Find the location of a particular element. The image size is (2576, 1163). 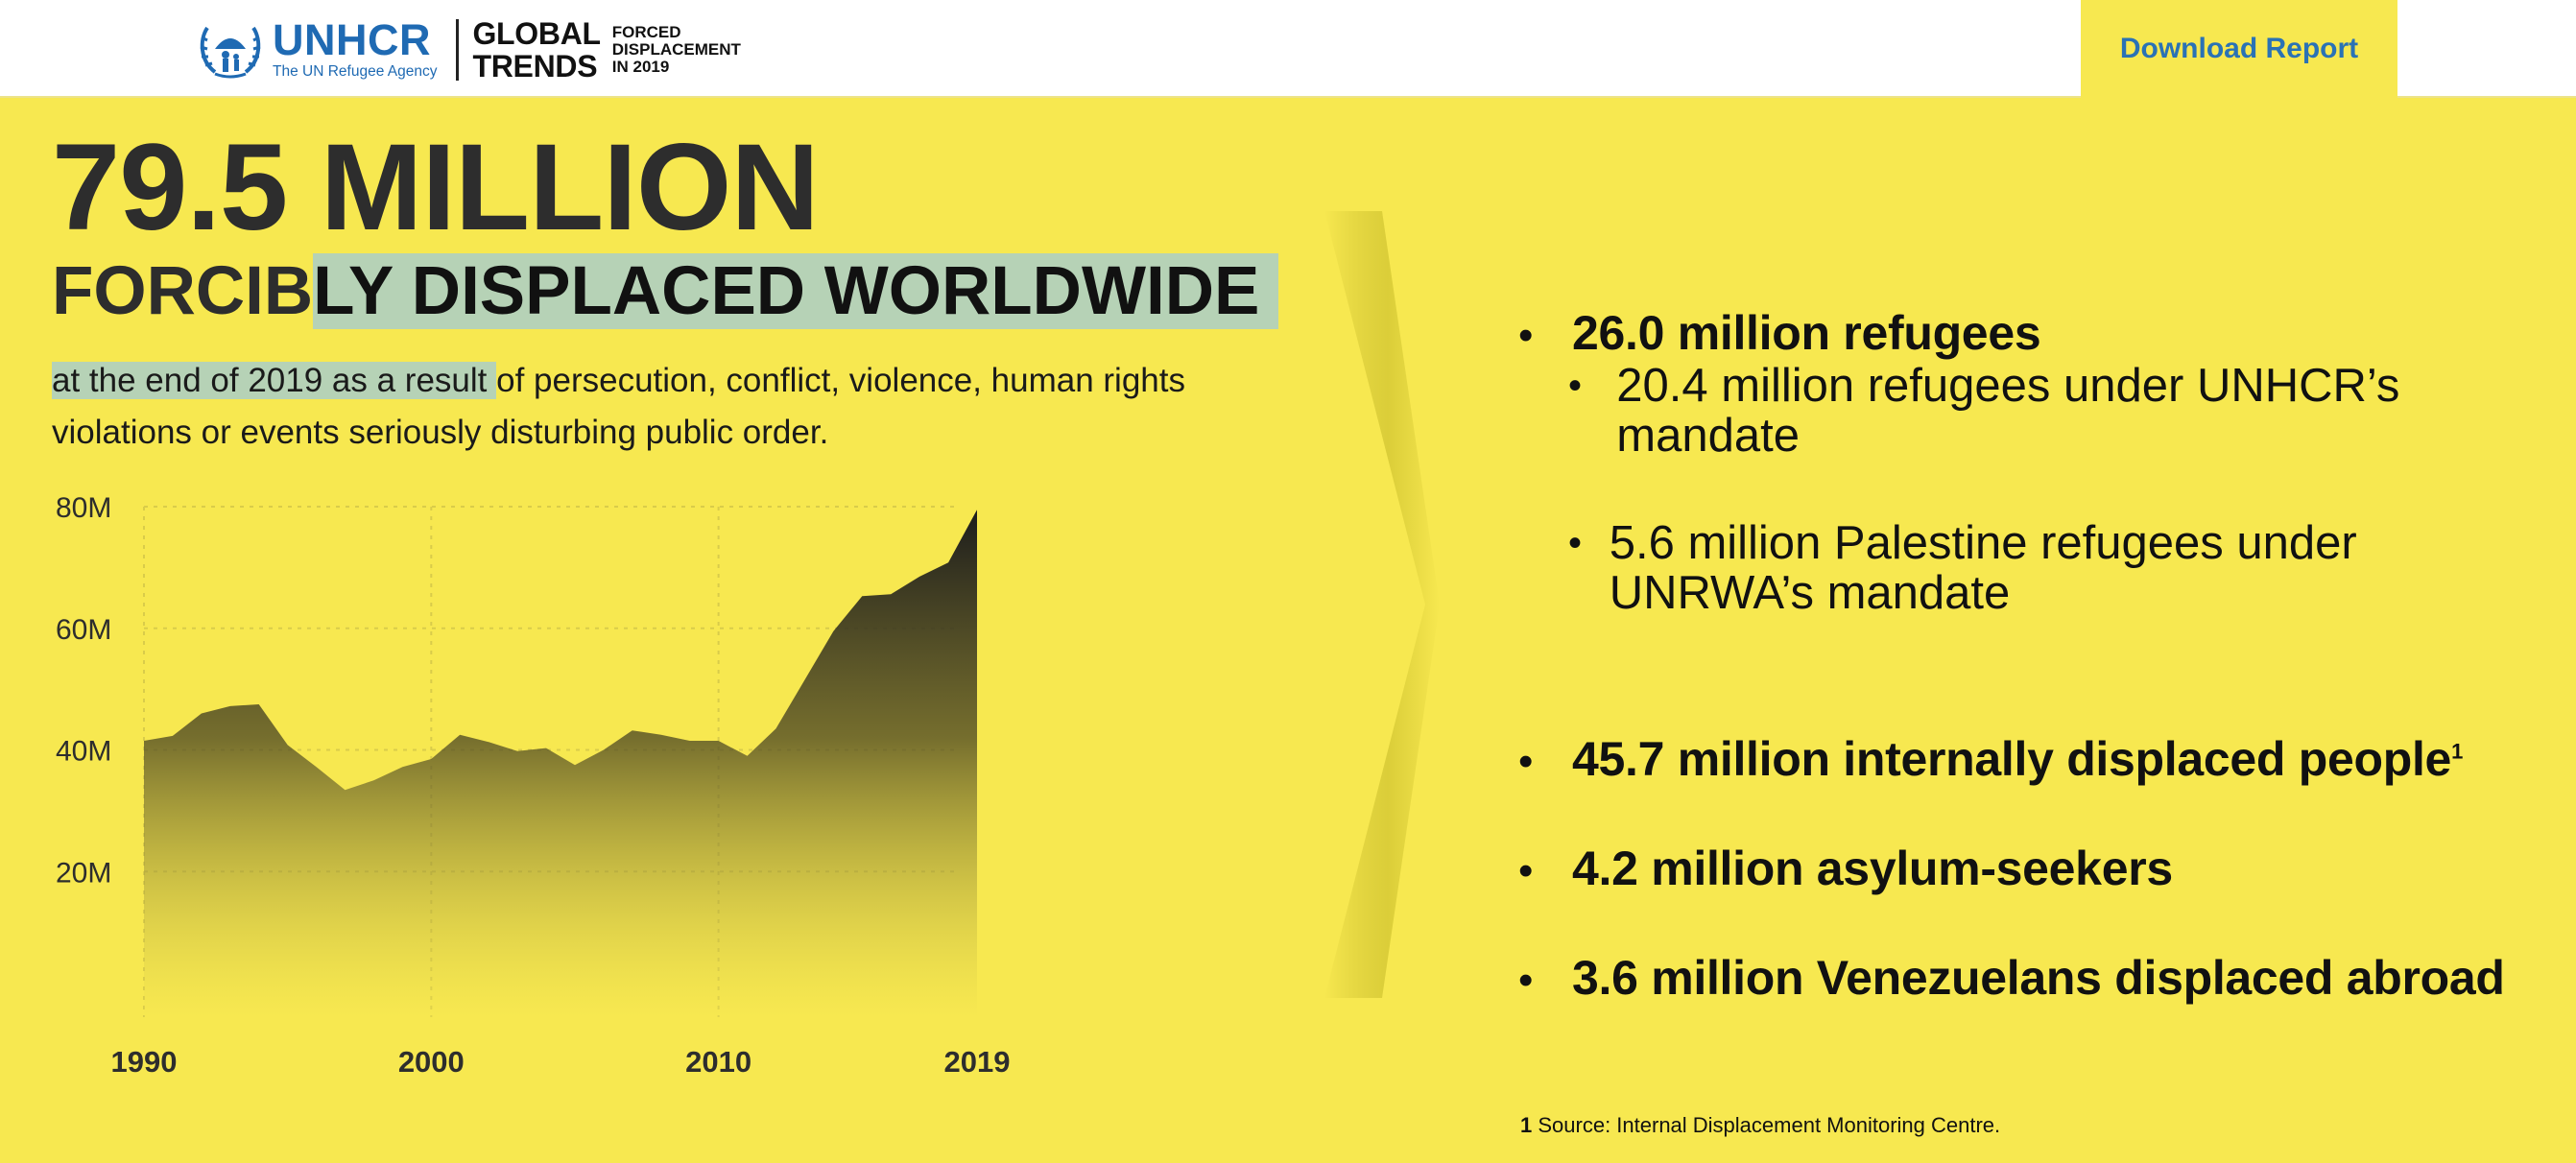

y-tick-label: 80M is located at coordinates (83, 508).